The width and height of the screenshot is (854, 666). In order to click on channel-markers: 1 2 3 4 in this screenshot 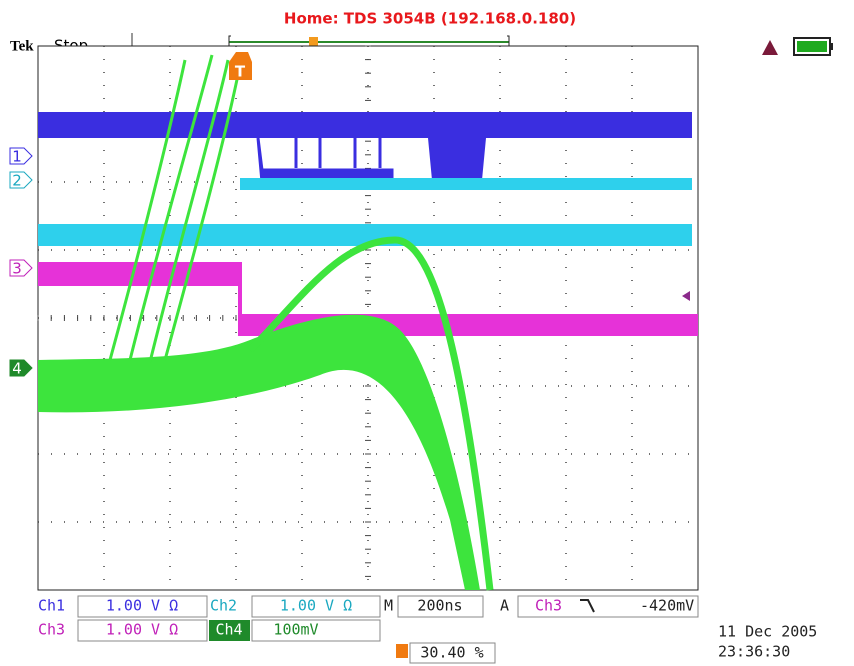, I will do `click(21, 262)`.